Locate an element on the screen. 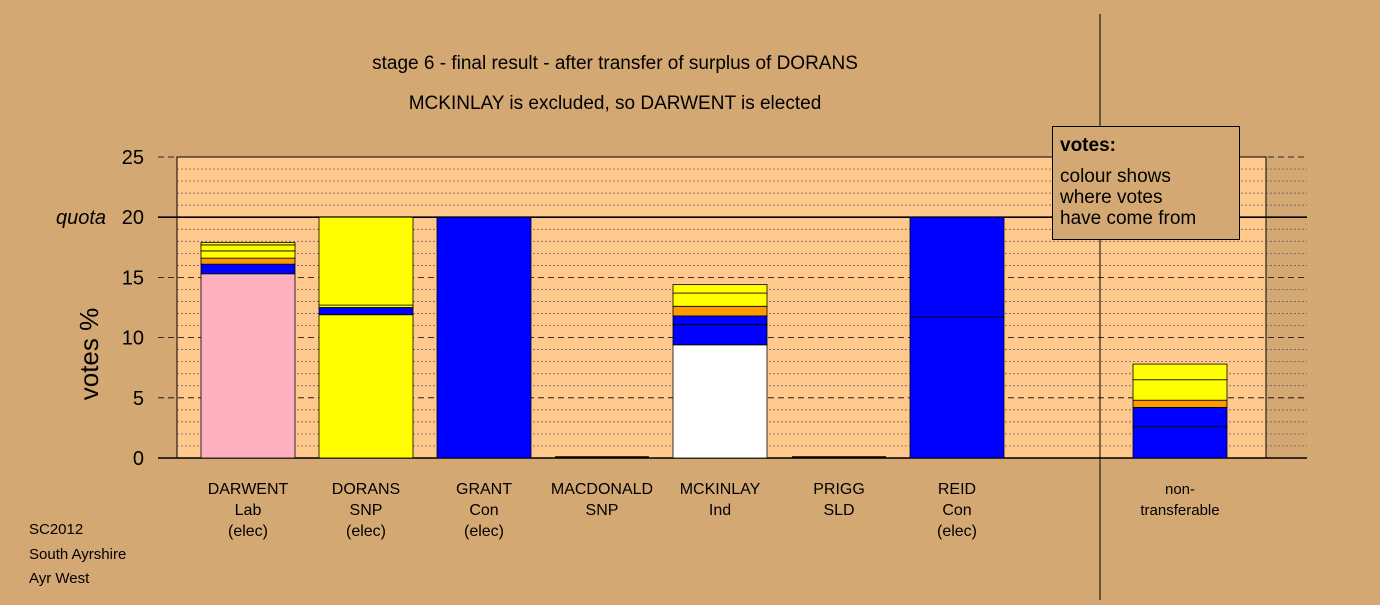 The height and width of the screenshot is (605, 1380). footer-ward: Ayr West is located at coordinates (59, 578).